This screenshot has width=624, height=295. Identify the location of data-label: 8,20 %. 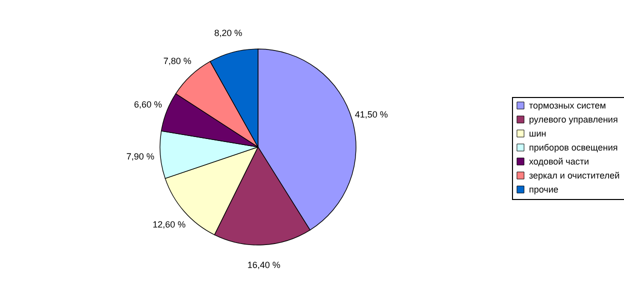
(228, 33).